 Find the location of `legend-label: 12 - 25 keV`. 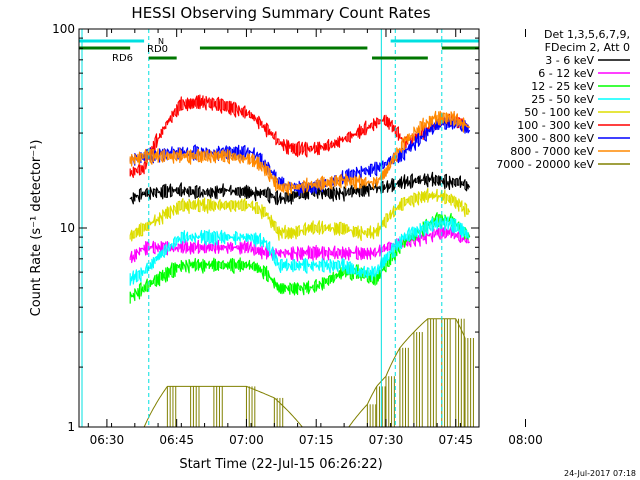

legend-label: 12 - 25 keV is located at coordinates (562, 86).